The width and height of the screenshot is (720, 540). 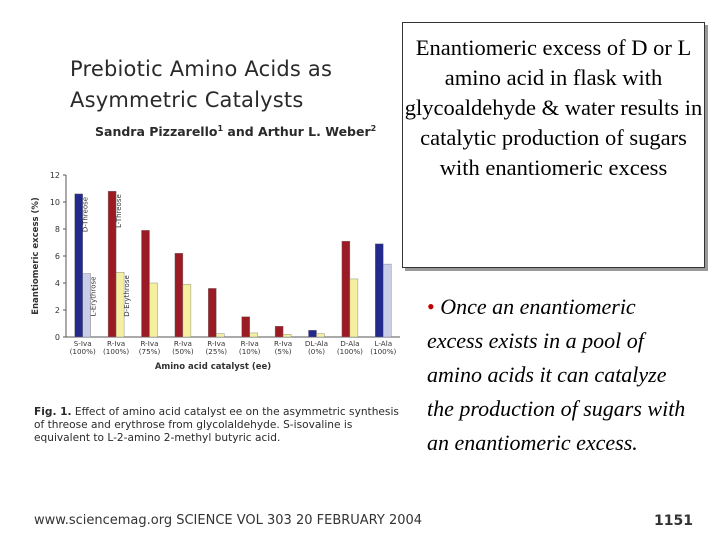 What do you see at coordinates (57, 283) in the screenshot?
I see `y-tick-label: 4` at bounding box center [57, 283].